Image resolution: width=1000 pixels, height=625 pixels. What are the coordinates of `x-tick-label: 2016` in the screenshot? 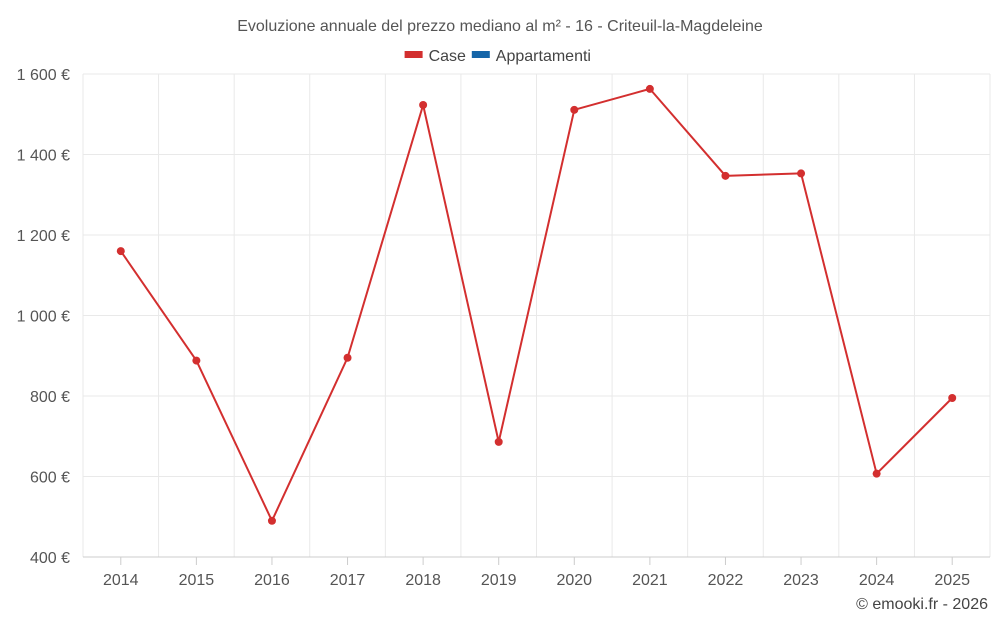 It's located at (272, 580).